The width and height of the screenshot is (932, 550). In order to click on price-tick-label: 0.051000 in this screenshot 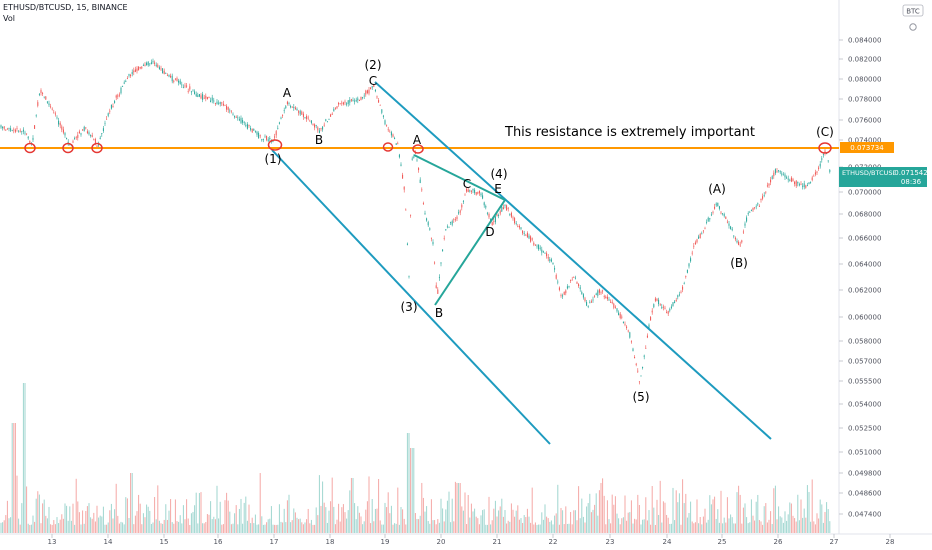, I will do `click(864, 453)`.